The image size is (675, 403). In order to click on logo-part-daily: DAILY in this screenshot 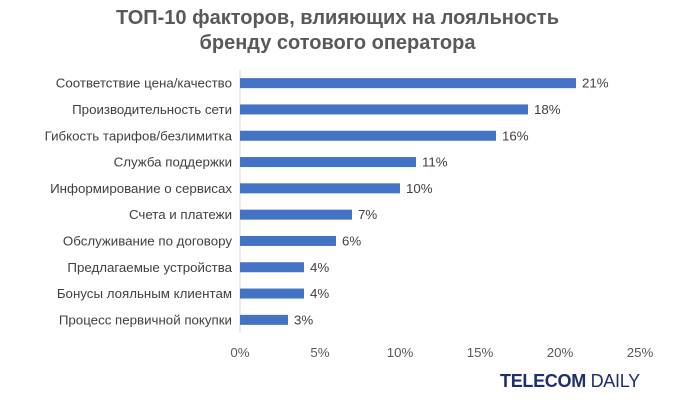, I will do `click(615, 381)`.